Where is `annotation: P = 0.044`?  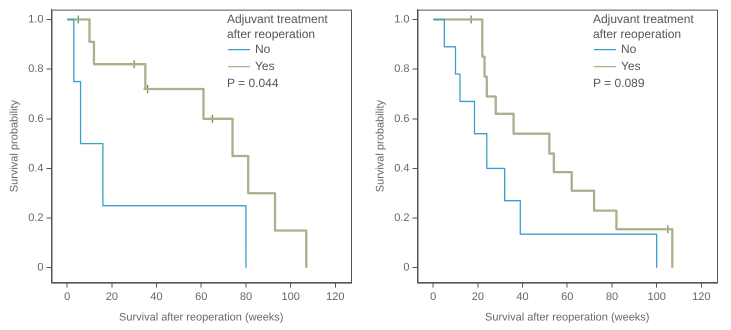 annotation: P = 0.044 is located at coordinates (253, 83).